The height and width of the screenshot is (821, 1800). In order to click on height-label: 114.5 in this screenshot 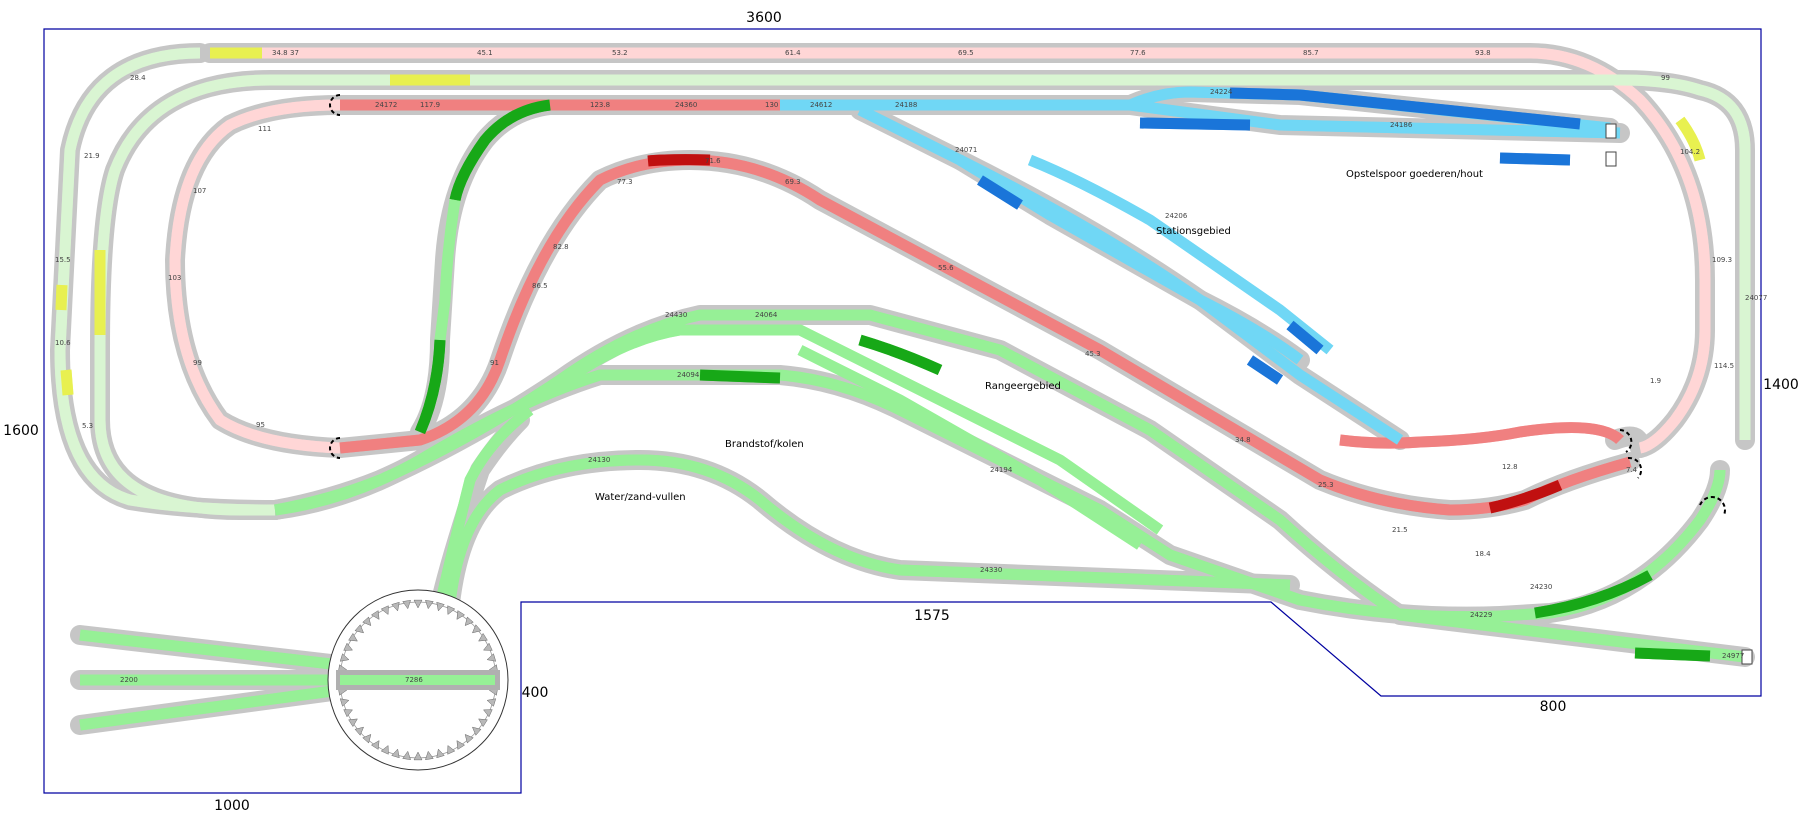, I will do `click(1724, 366)`.